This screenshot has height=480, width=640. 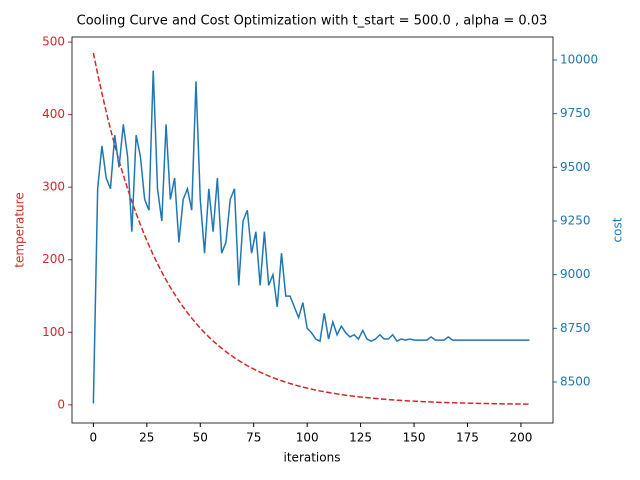 I want to click on y-tick-label: 0, so click(x=61, y=404).